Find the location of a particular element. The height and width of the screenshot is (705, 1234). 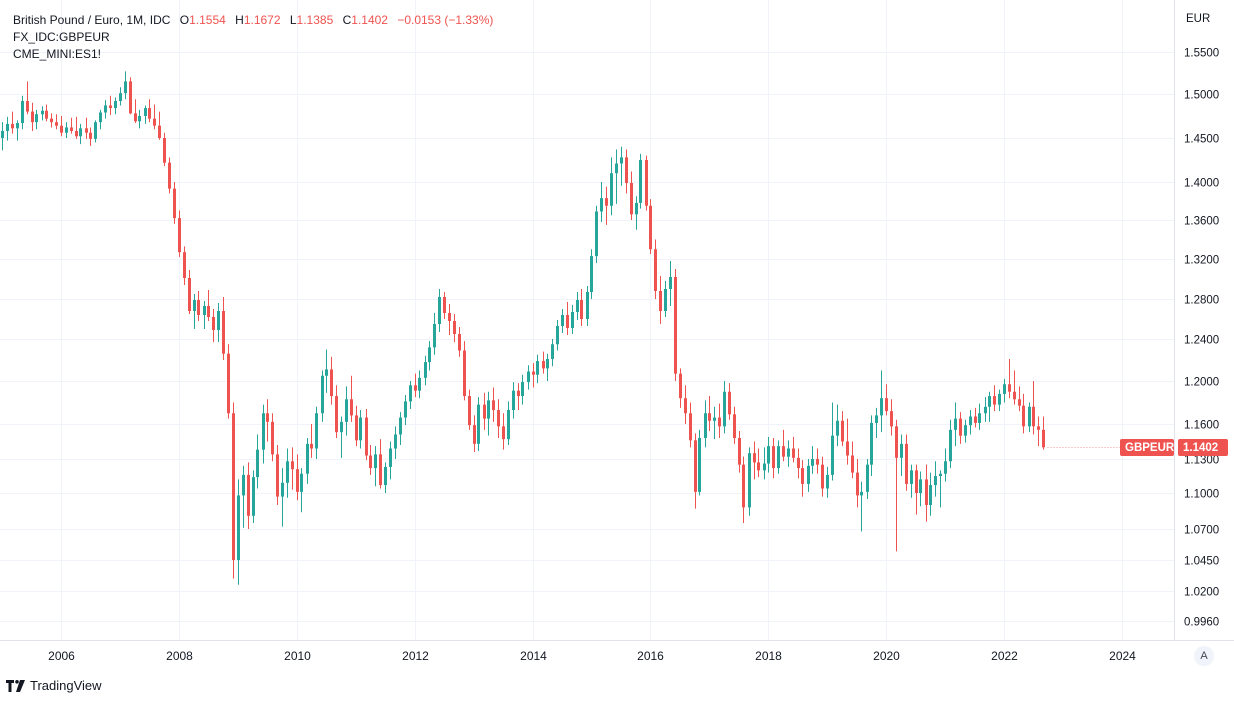

study-legend: CME_MINI:ES1! is located at coordinates (57, 54).